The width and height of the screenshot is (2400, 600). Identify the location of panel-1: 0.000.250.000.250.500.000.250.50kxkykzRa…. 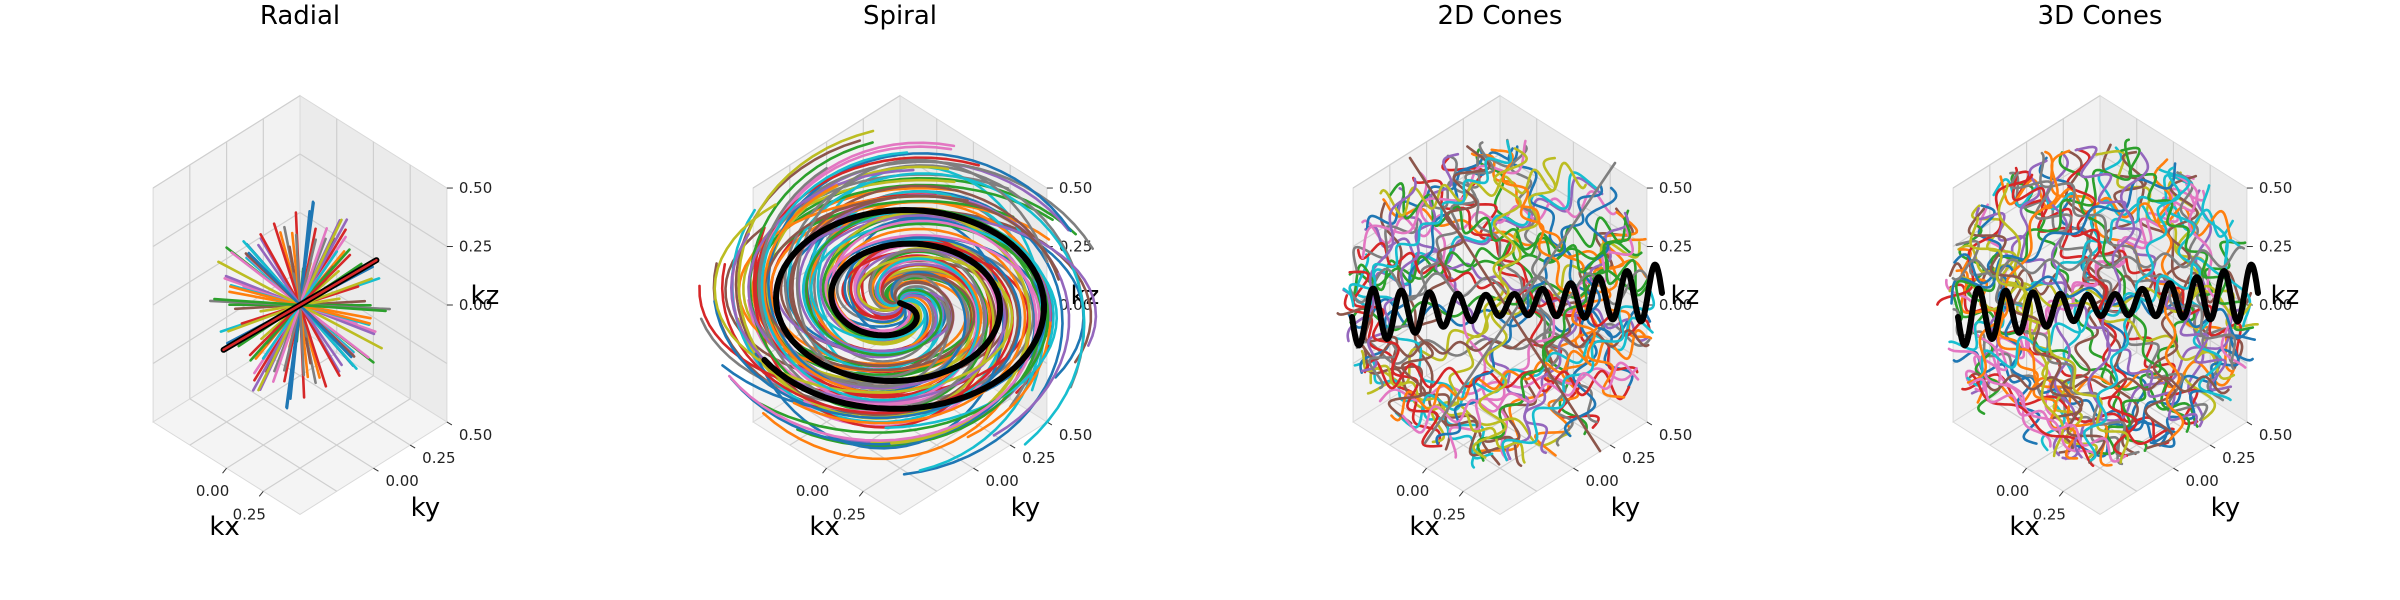
(326, 271).